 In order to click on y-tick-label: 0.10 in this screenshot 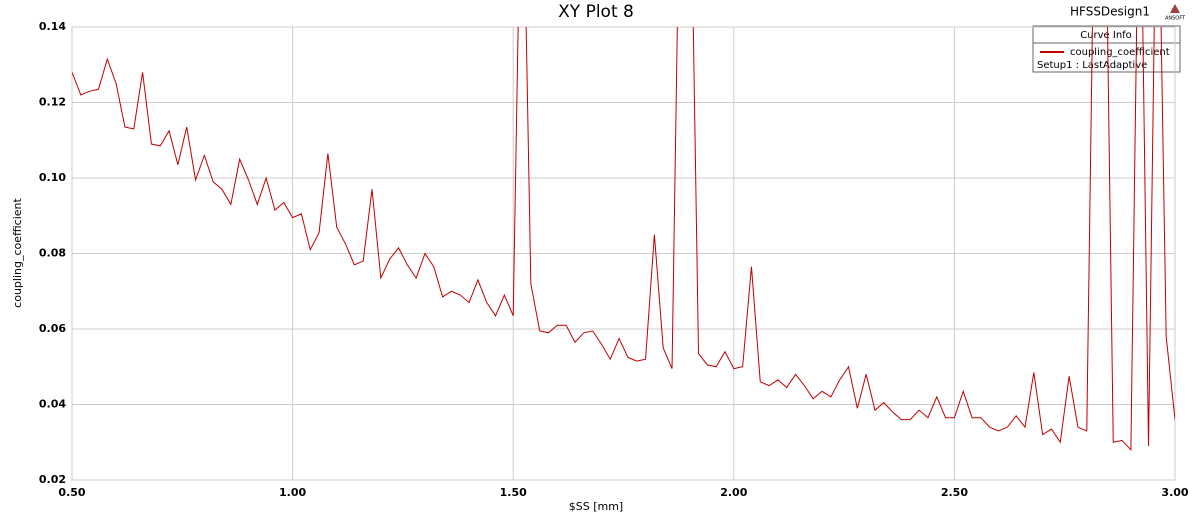, I will do `click(52, 177)`.